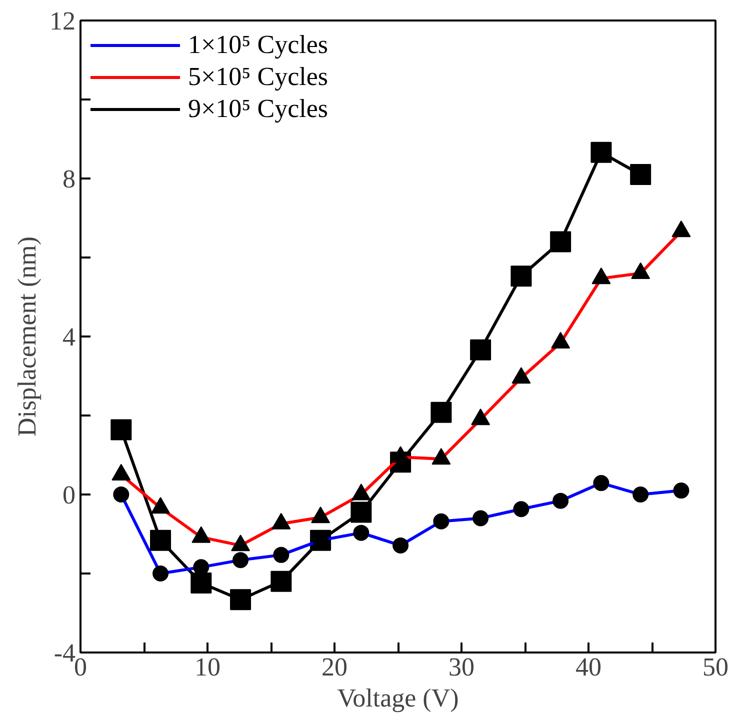 This screenshot has height=728, width=752. Describe the element at coordinates (715, 667) in the screenshot. I see `x-tick-label: 50` at that location.